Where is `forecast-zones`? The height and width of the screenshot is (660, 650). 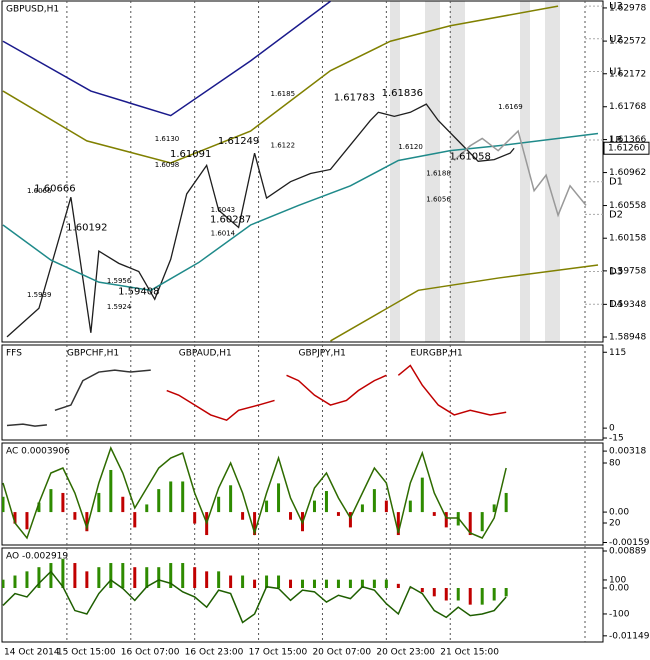
forecast-zones is located at coordinates (475, 171).